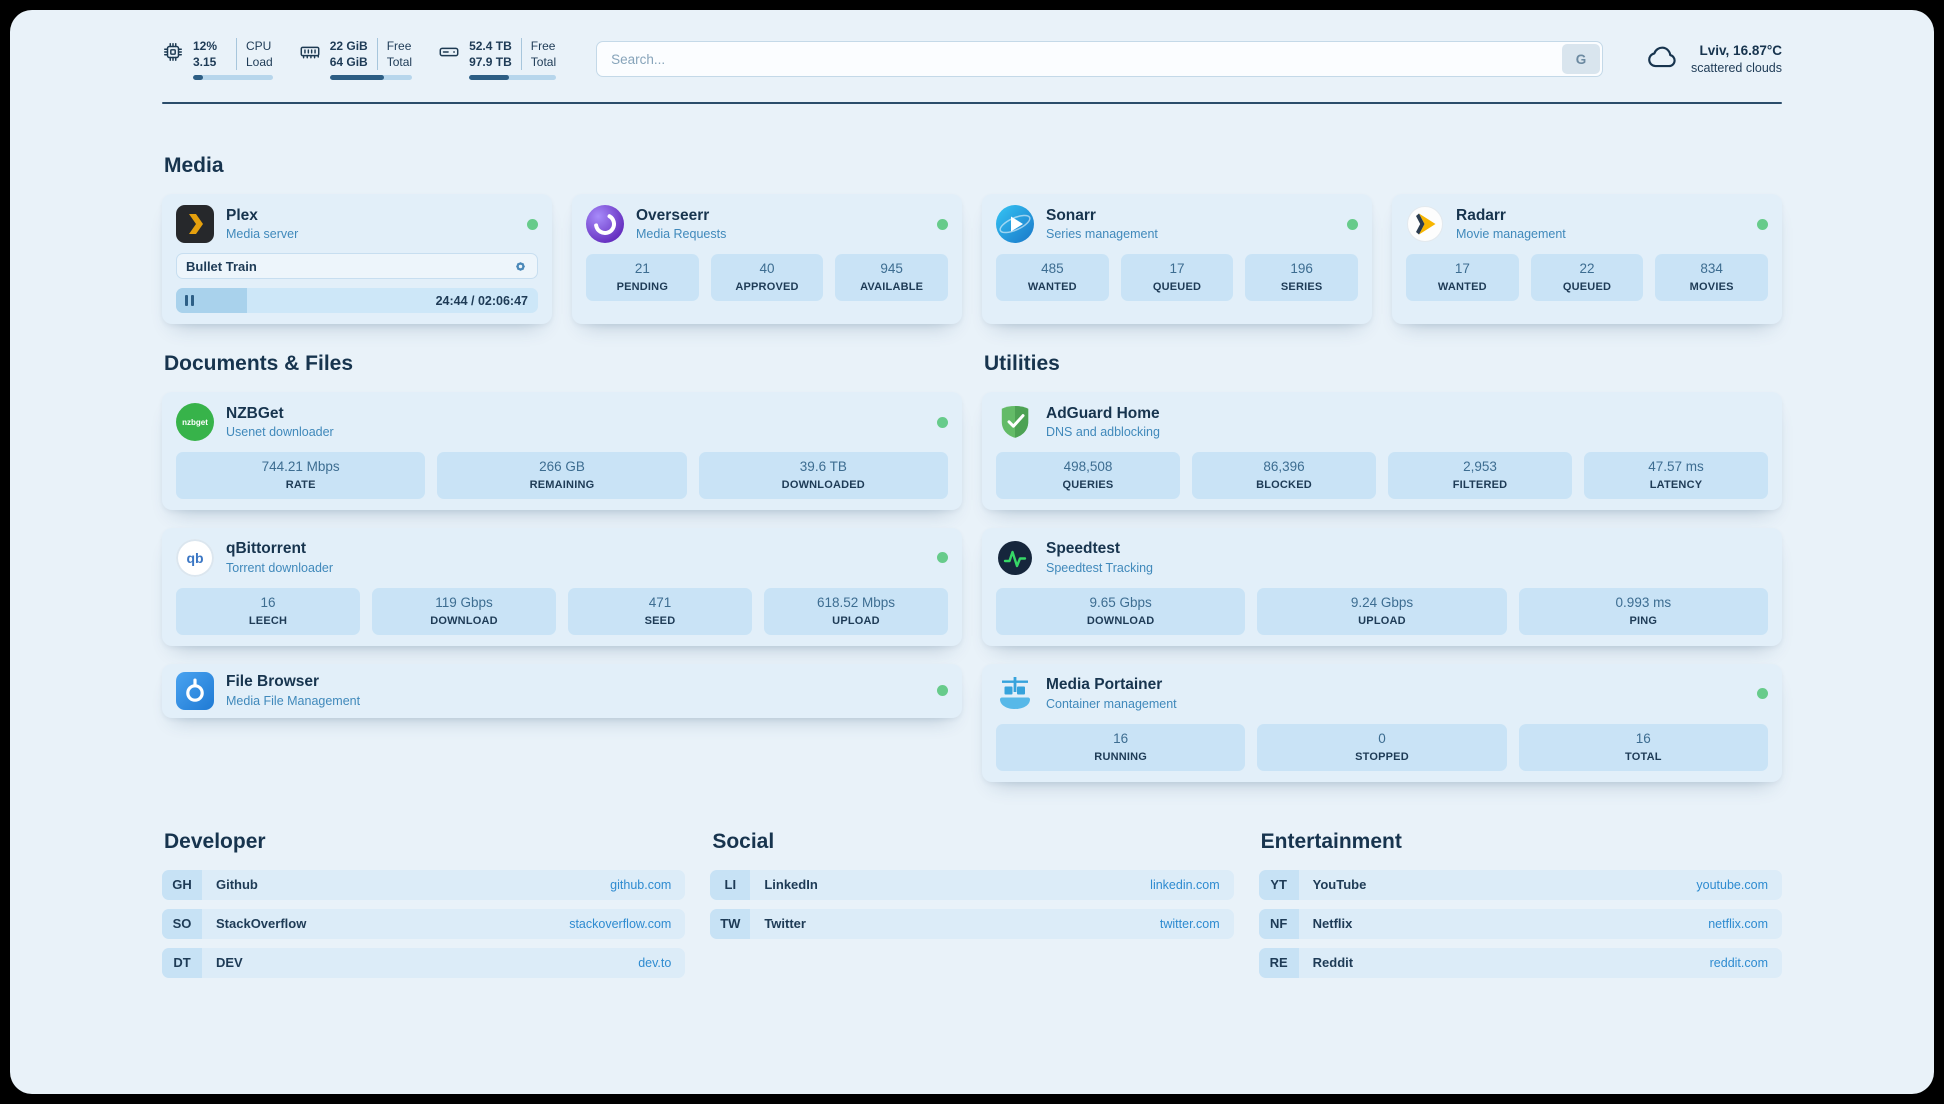  What do you see at coordinates (1015, 558) in the screenshot?
I see `speedtest-icon` at bounding box center [1015, 558].